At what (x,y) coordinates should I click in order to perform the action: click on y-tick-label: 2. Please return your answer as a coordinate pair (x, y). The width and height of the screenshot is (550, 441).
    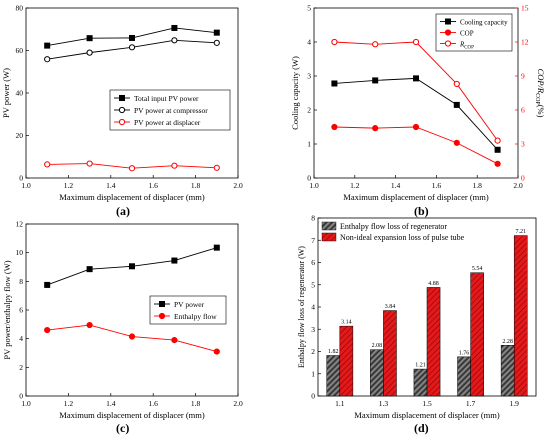
    Looking at the image, I should click on (313, 351).